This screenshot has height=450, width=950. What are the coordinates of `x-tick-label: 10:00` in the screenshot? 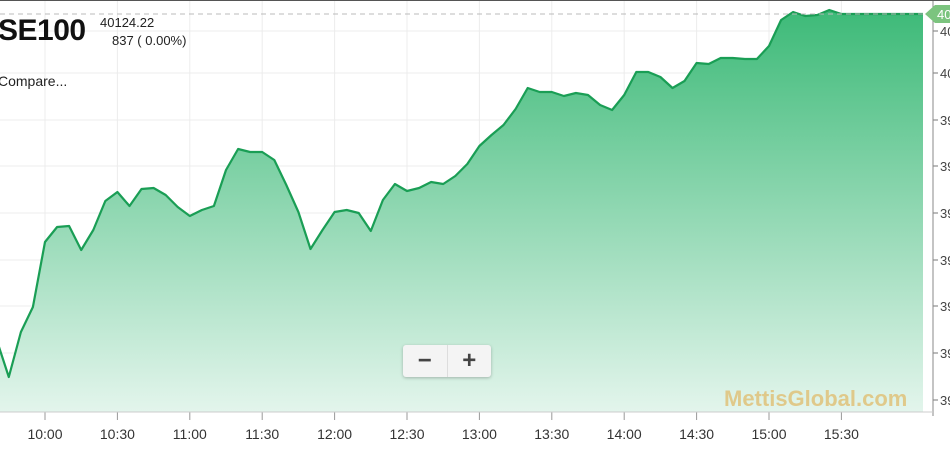 It's located at (44, 434).